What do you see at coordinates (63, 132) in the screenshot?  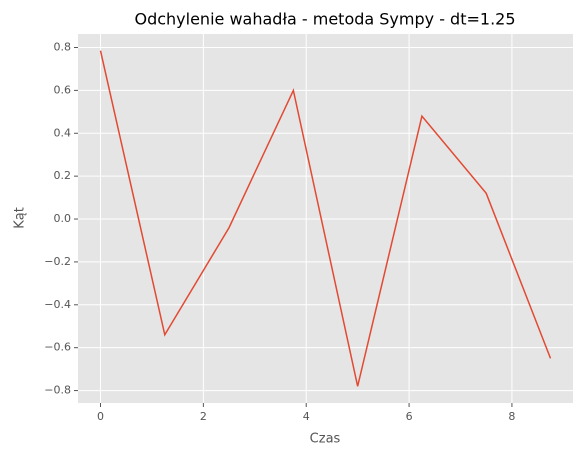 I see `y-tick-label: 0.4` at bounding box center [63, 132].